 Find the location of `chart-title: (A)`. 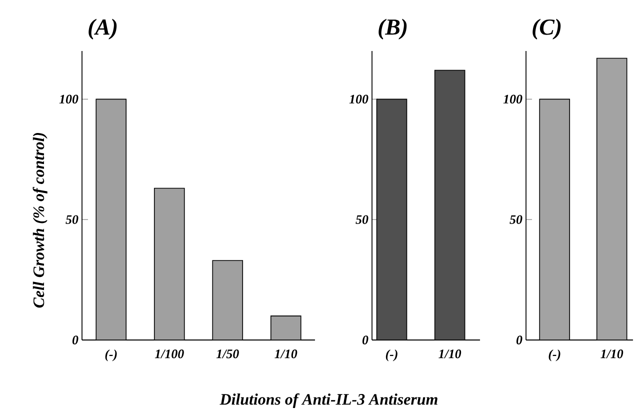

chart-title: (A) is located at coordinates (102, 29).